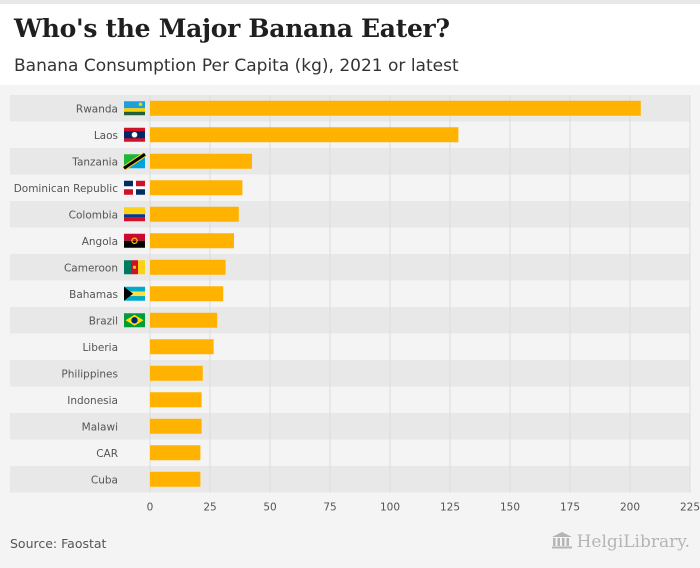 The height and width of the screenshot is (568, 700). What do you see at coordinates (390, 508) in the screenshot?
I see `x-tick-label: 100` at bounding box center [390, 508].